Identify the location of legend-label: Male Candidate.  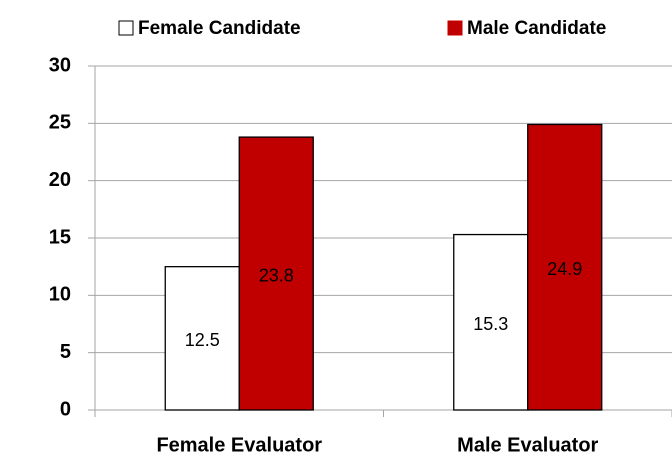
(536, 28).